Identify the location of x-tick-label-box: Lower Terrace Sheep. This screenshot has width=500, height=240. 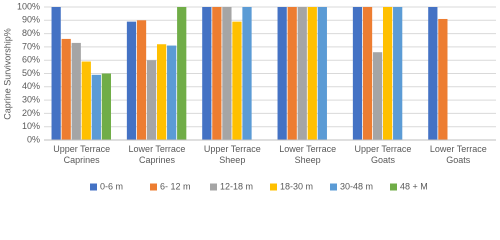
(308, 154).